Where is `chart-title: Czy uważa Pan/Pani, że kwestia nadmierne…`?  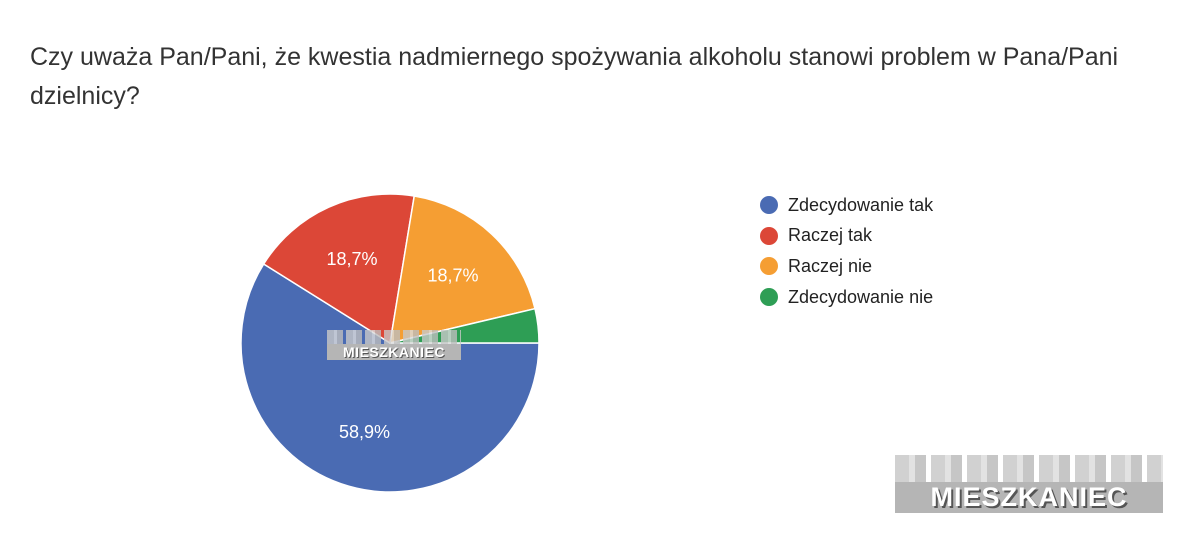 chart-title: Czy uważa Pan/Pani, że kwestia nadmierne… is located at coordinates (574, 76).